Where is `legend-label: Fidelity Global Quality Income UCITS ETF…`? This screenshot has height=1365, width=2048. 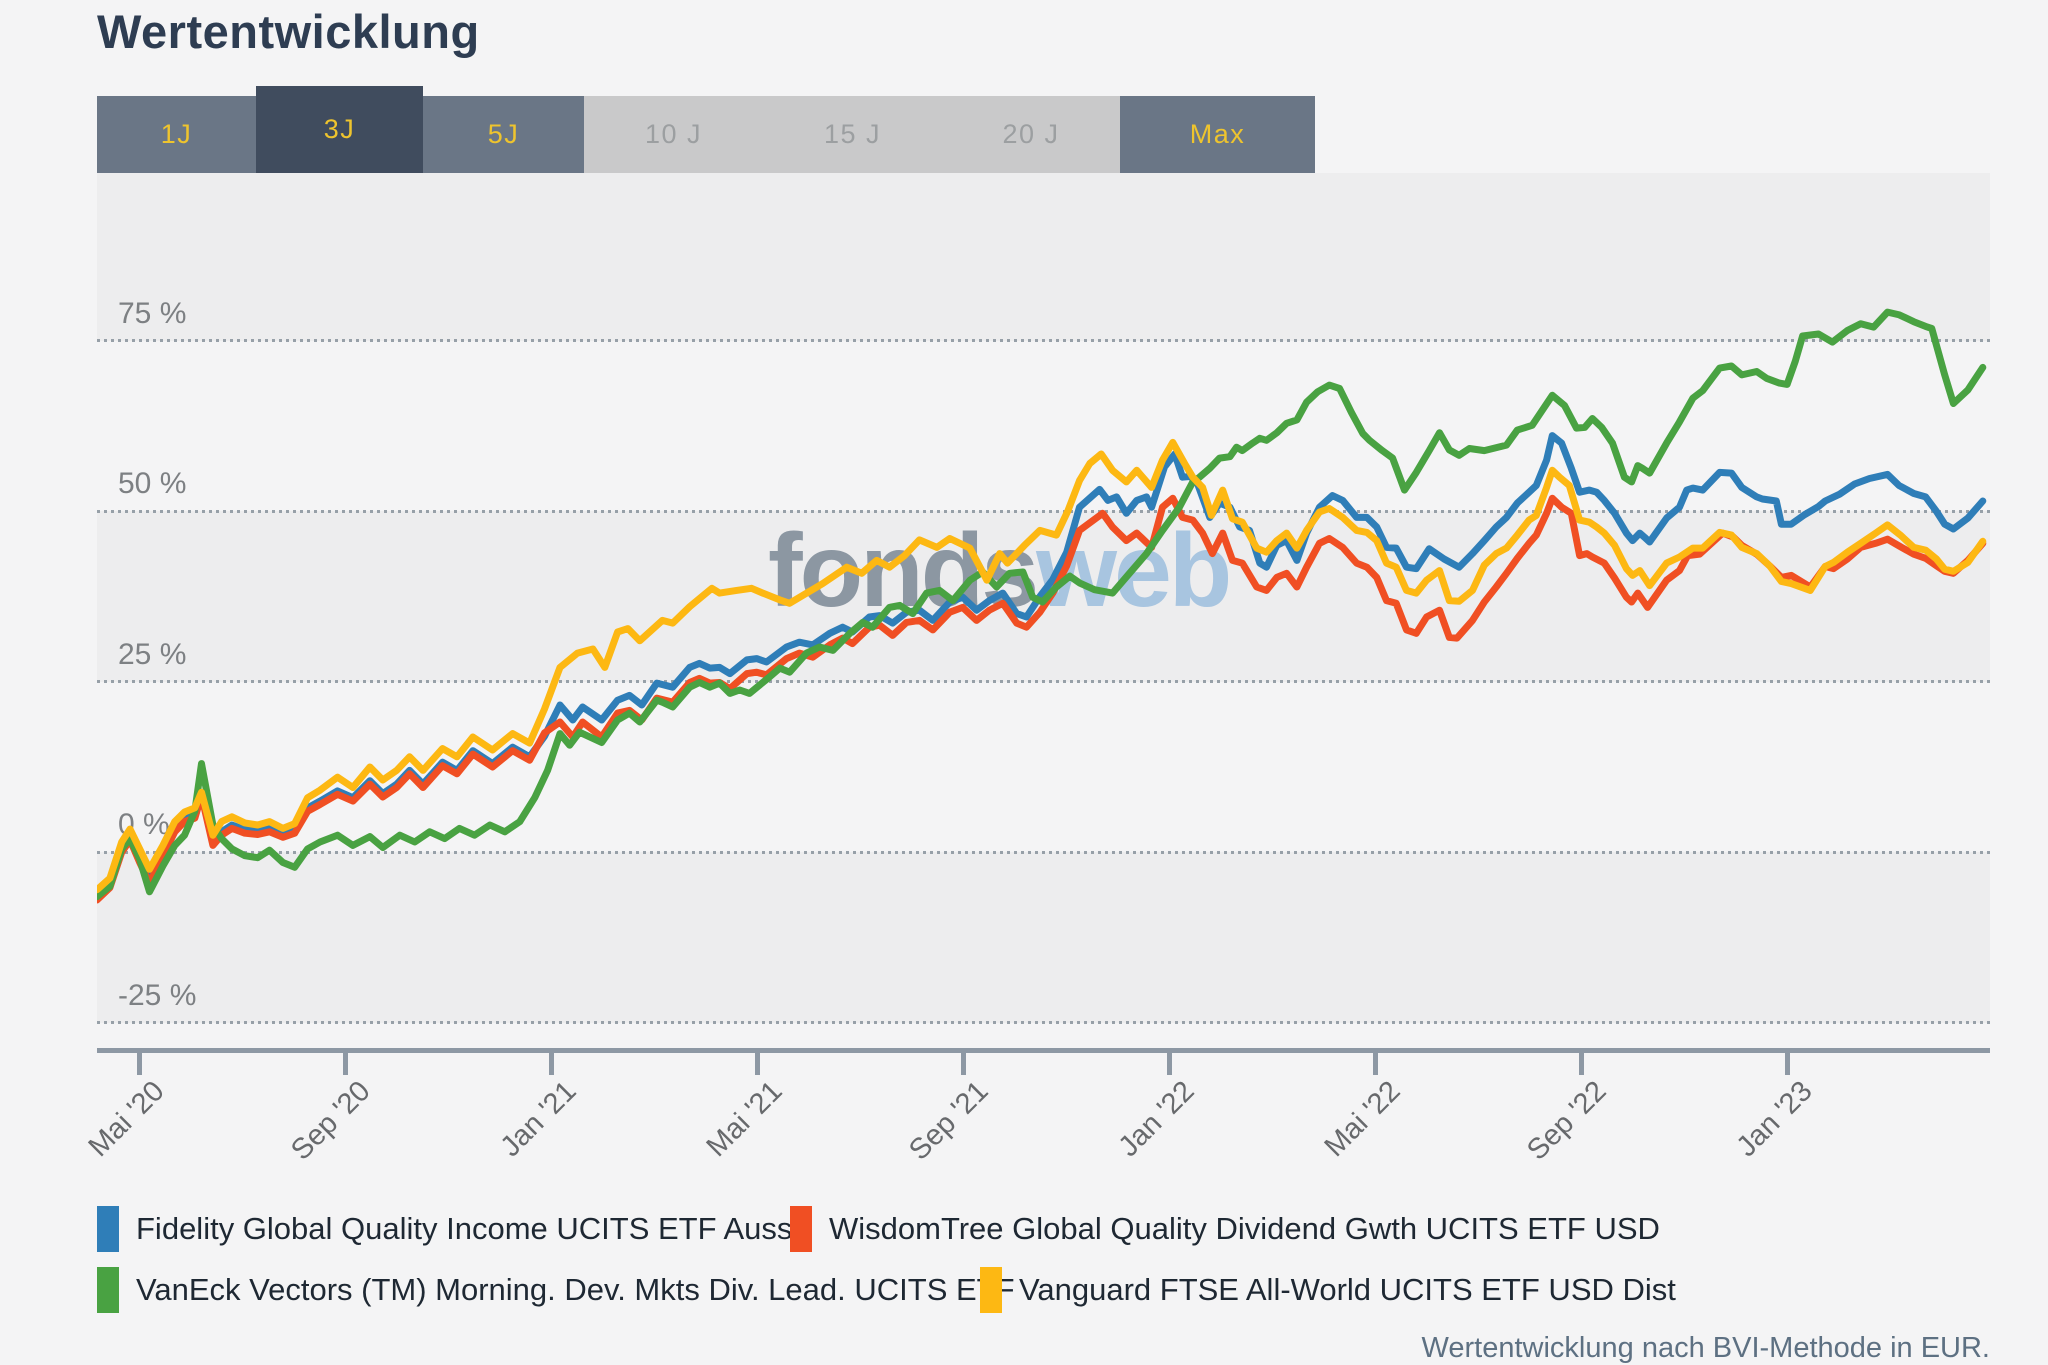
legend-label: Fidelity Global Quality Income UCITS ETF… is located at coordinates (468, 1228).